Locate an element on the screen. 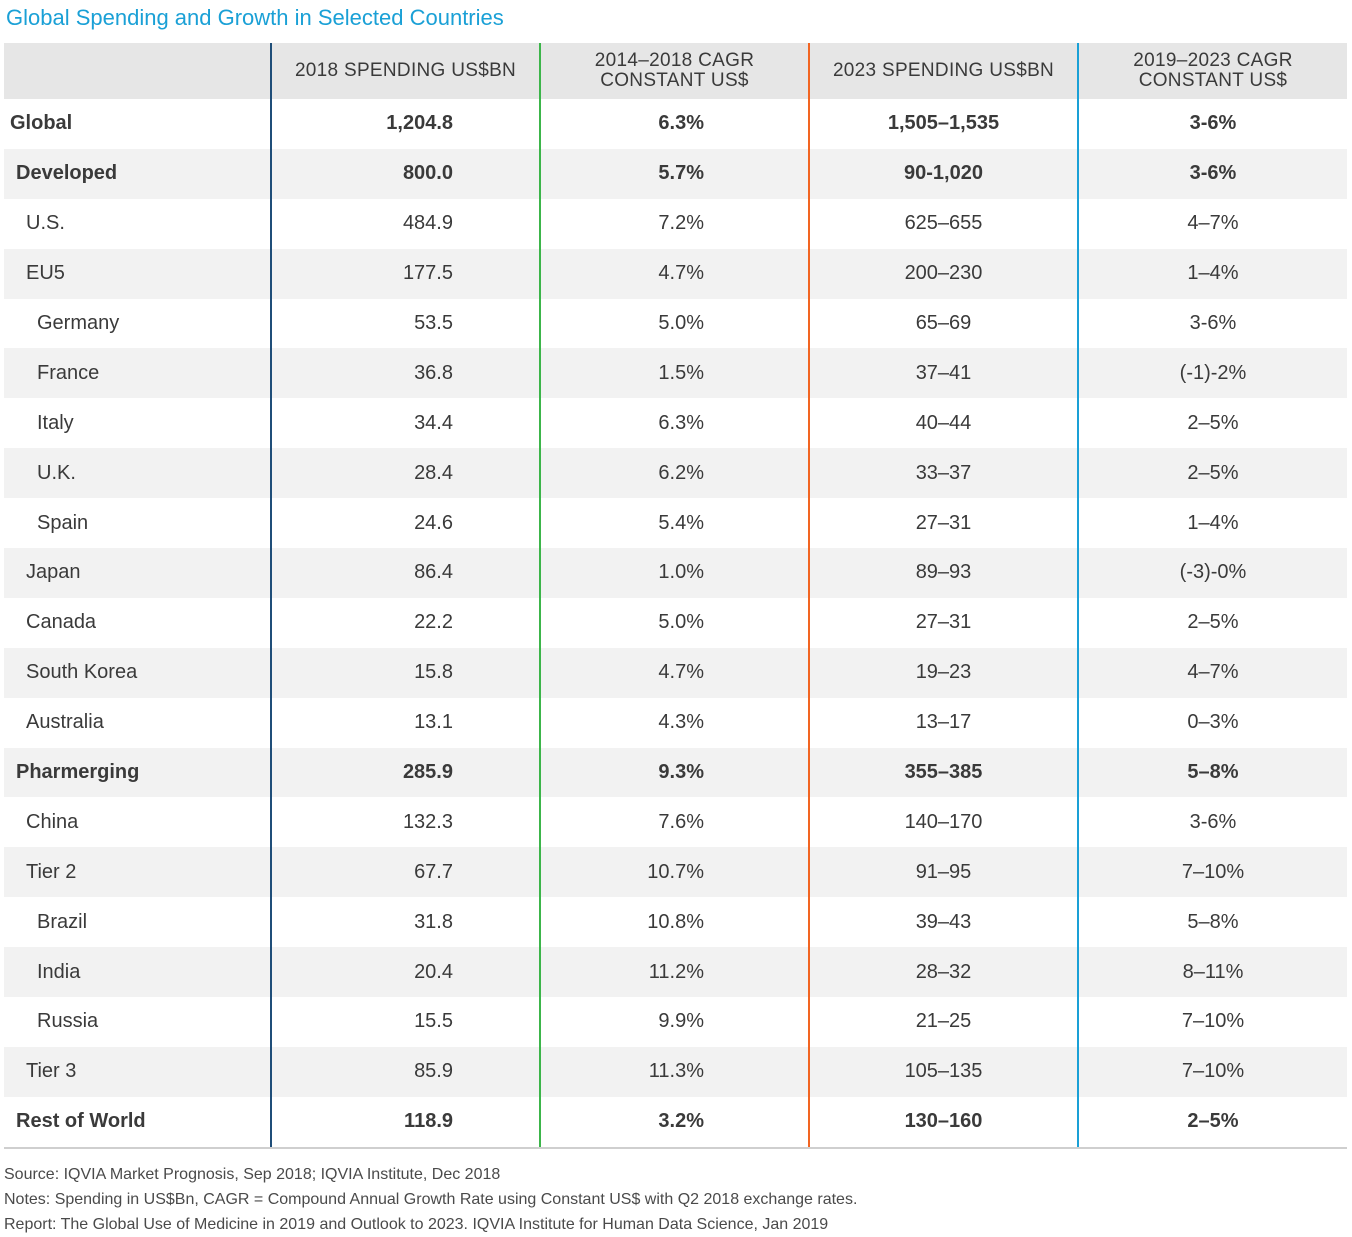 The height and width of the screenshot is (1237, 1352). table-row: Pharmerging 285.9 9.3% 355–385 5–8% is located at coordinates (675, 772).